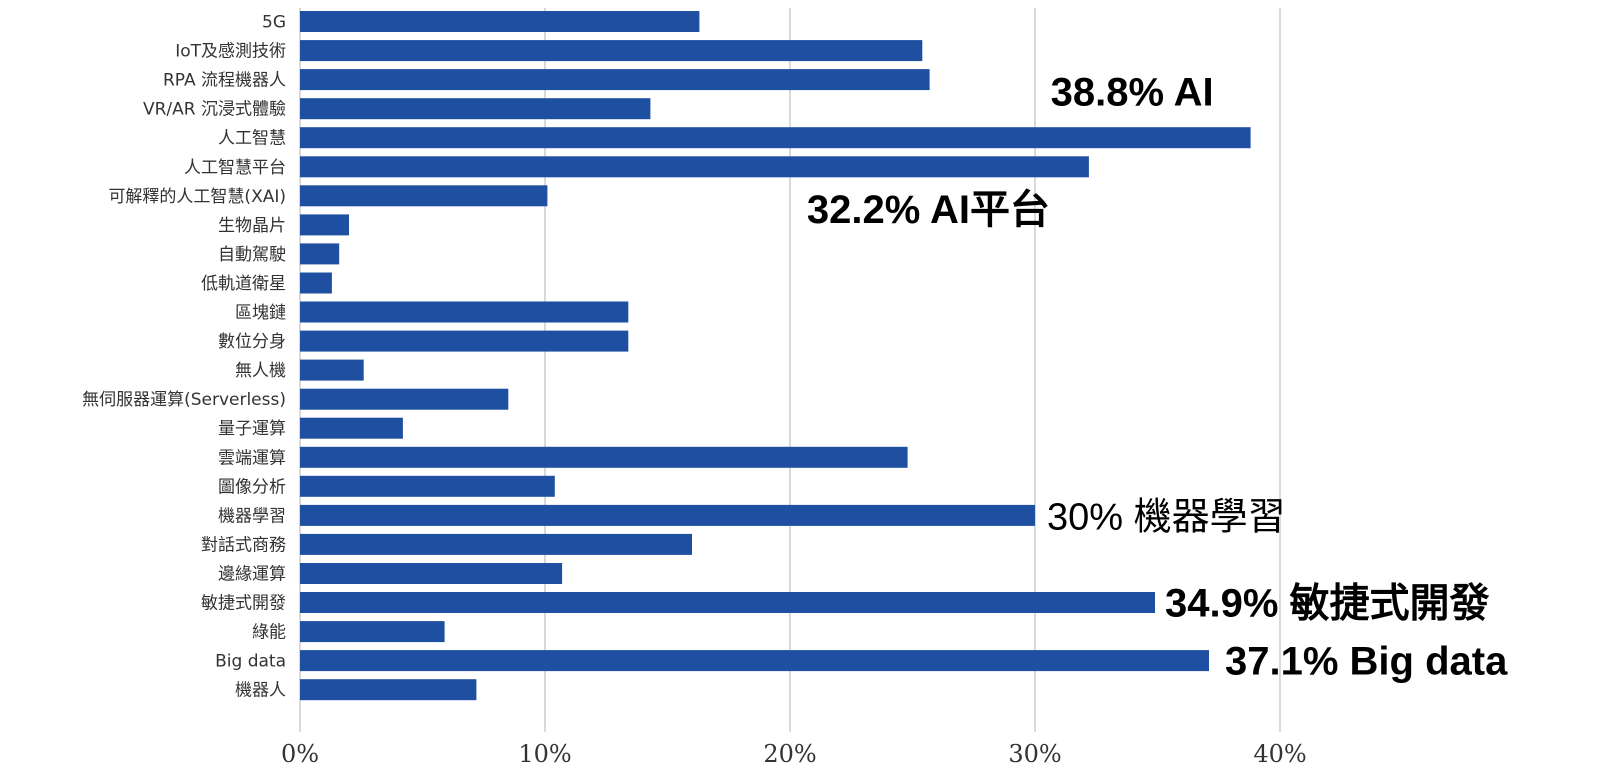 The width and height of the screenshot is (1618, 771). What do you see at coordinates (235, 168) in the screenshot?
I see `category-label: 人工智慧平台` at bounding box center [235, 168].